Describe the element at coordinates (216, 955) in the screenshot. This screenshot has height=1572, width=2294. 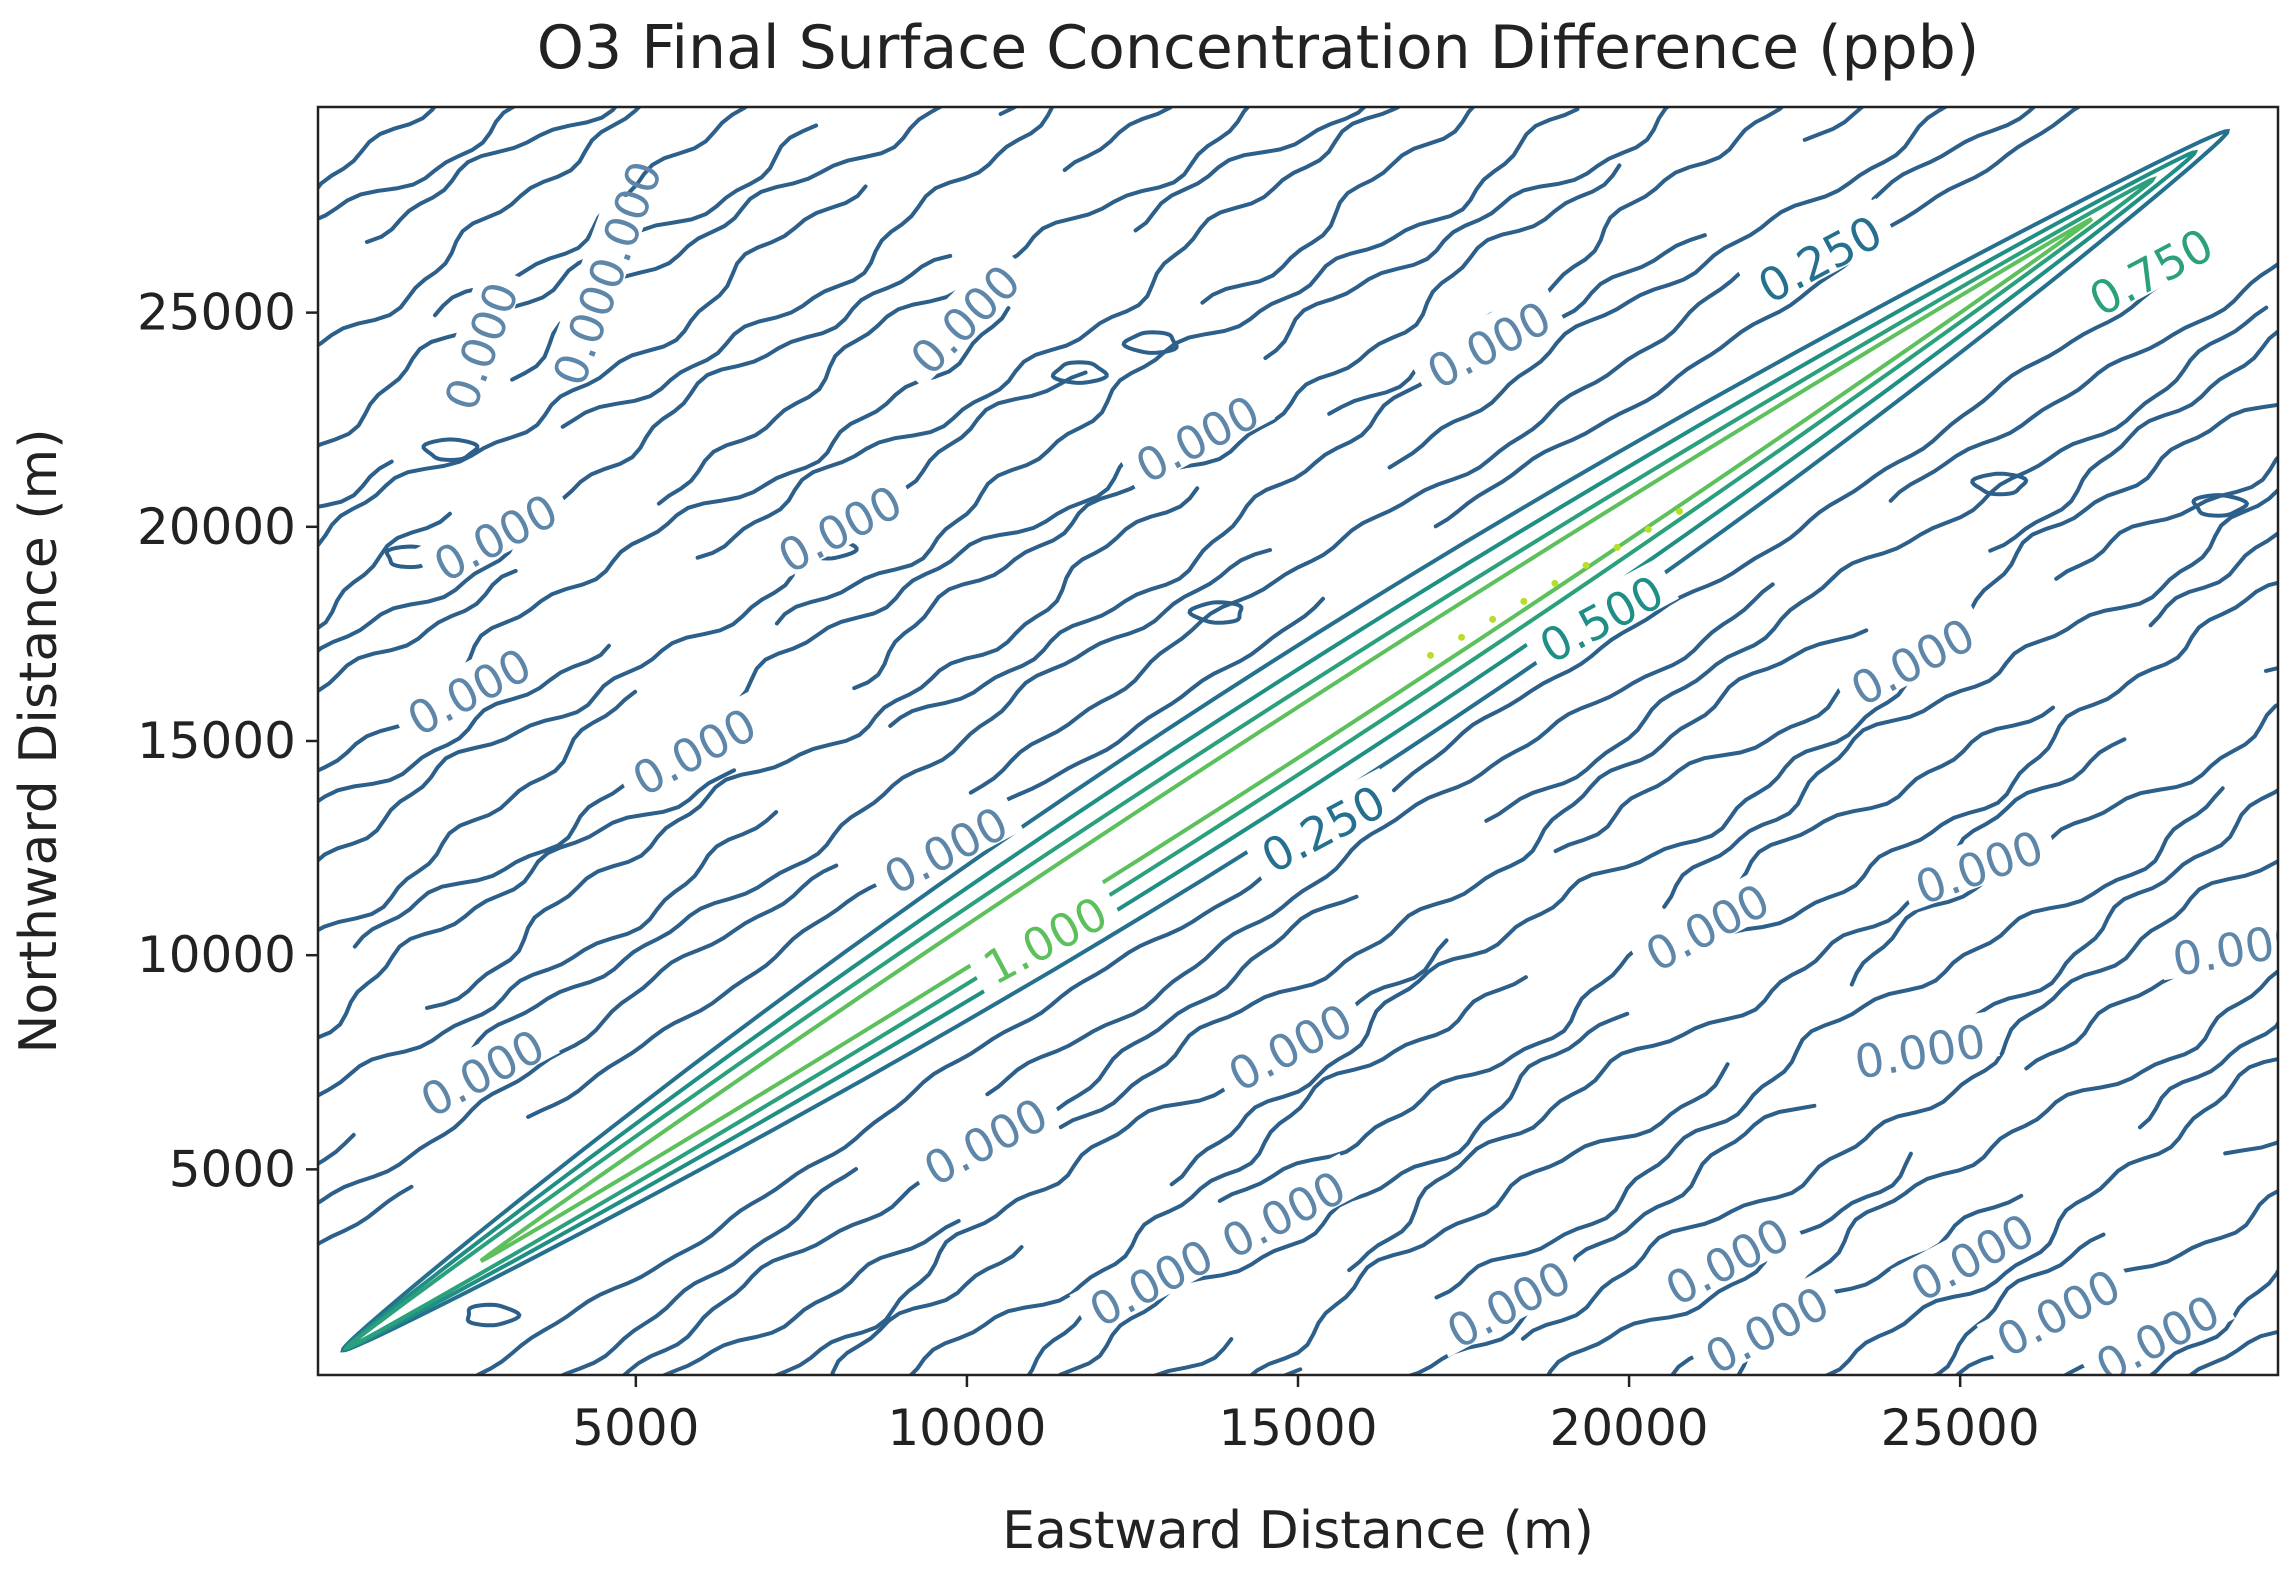
I see `y-tick-label: 10000` at that location.